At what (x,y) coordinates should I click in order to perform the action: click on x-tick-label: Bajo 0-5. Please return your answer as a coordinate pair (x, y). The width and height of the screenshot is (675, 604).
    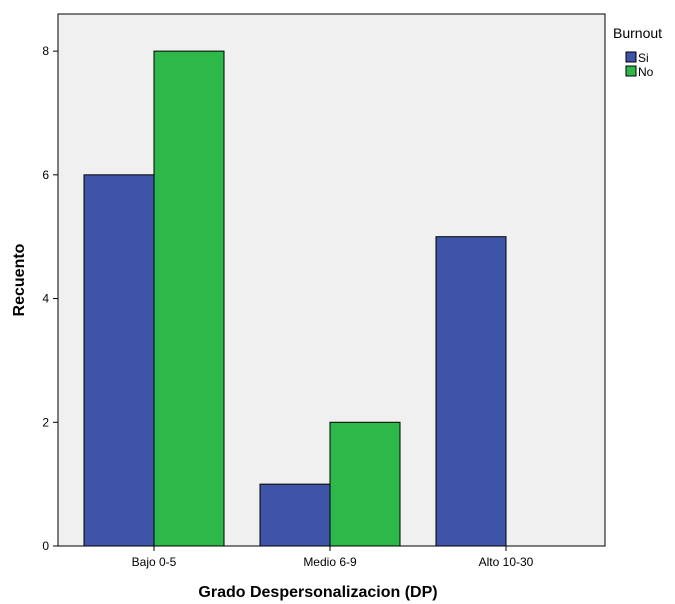
    Looking at the image, I should click on (154, 562).